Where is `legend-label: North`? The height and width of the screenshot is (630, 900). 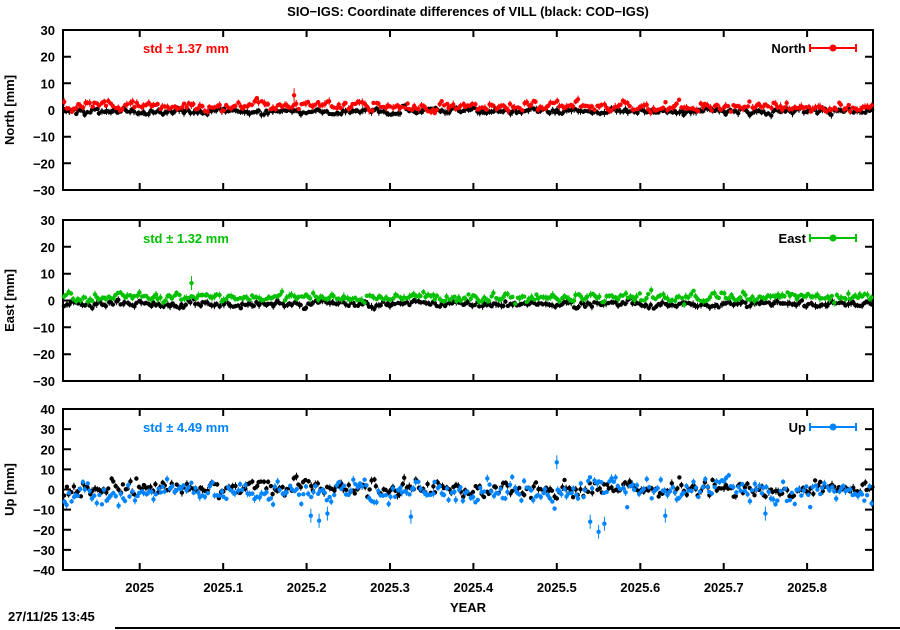
legend-label: North is located at coordinates (788, 48).